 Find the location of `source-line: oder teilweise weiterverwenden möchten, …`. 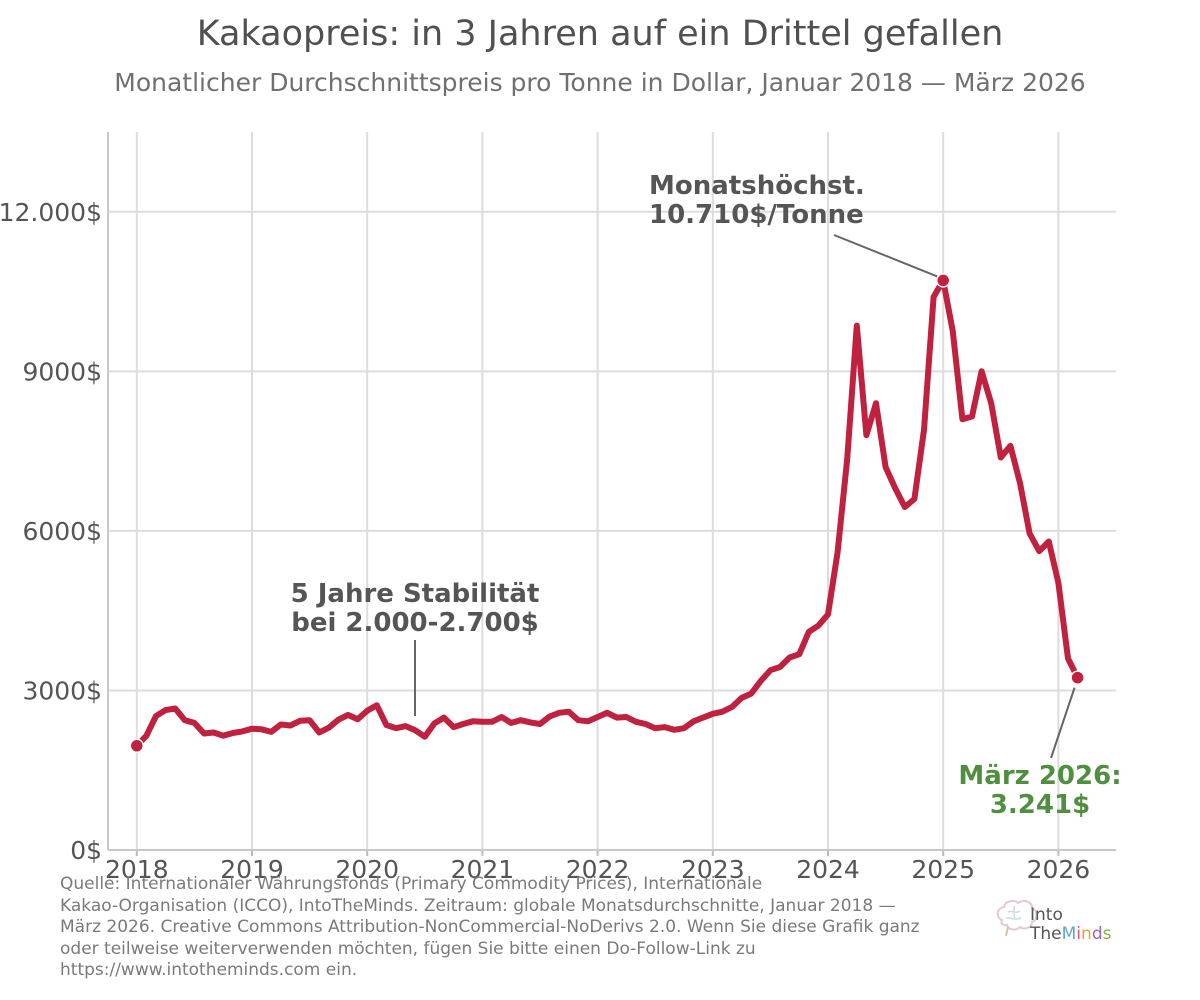

source-line: oder teilweise weiterverwenden möchten, … is located at coordinates (408, 948).